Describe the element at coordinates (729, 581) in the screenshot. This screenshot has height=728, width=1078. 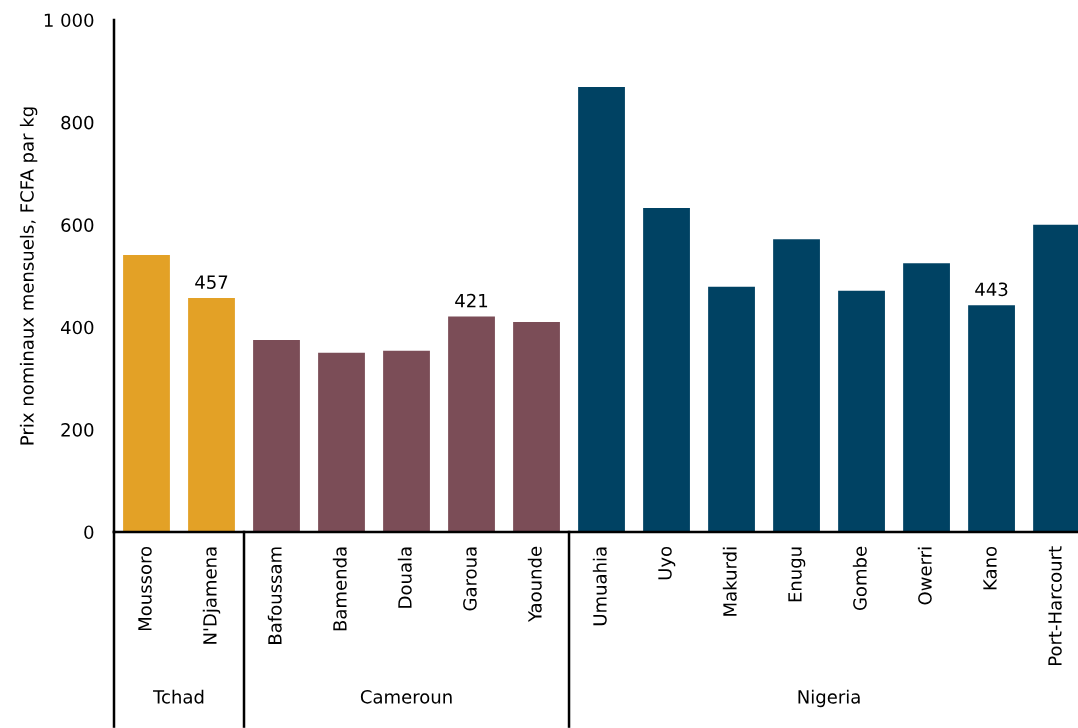
I see `x-tick-label: Makurdi` at that location.